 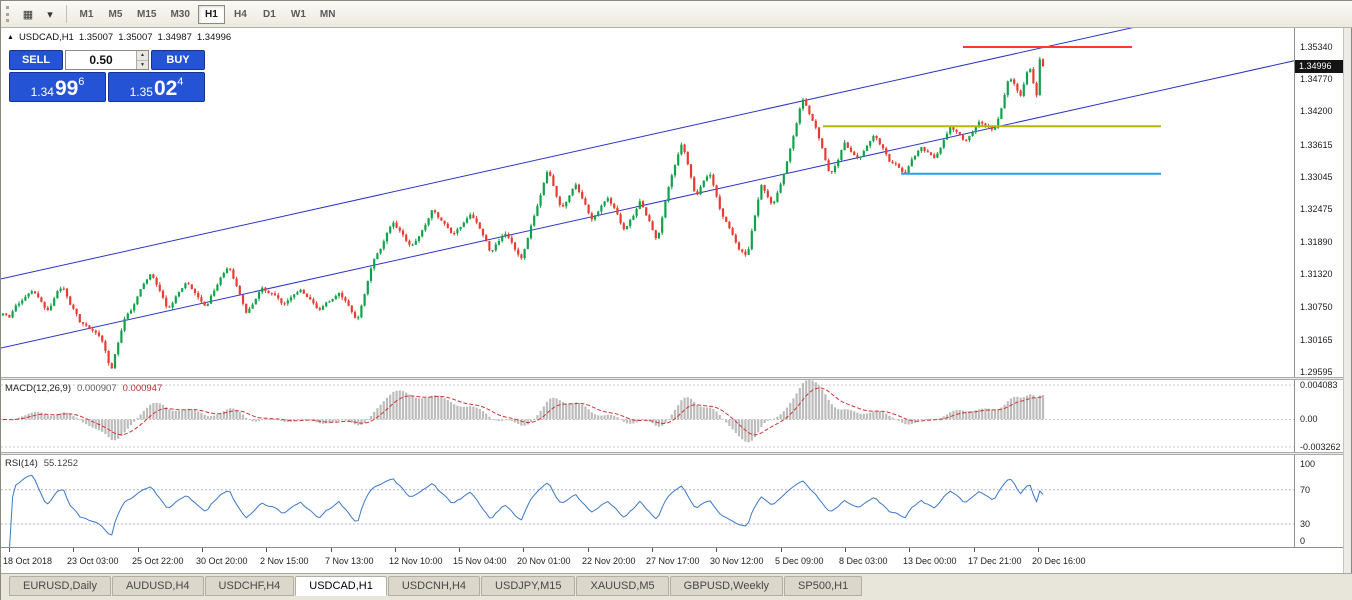 I want to click on timeframe-button: H4, so click(x=240, y=14).